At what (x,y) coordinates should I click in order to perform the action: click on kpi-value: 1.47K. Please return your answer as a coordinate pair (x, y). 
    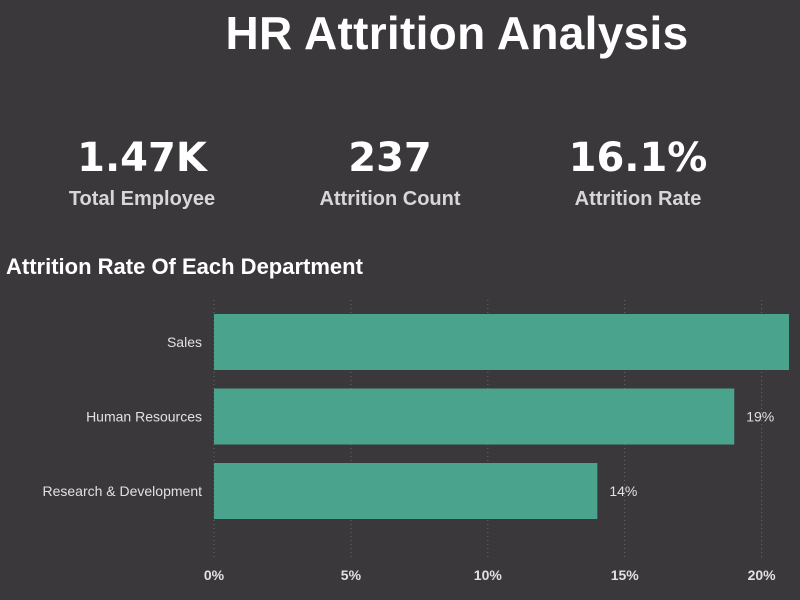
    Looking at the image, I should click on (142, 158).